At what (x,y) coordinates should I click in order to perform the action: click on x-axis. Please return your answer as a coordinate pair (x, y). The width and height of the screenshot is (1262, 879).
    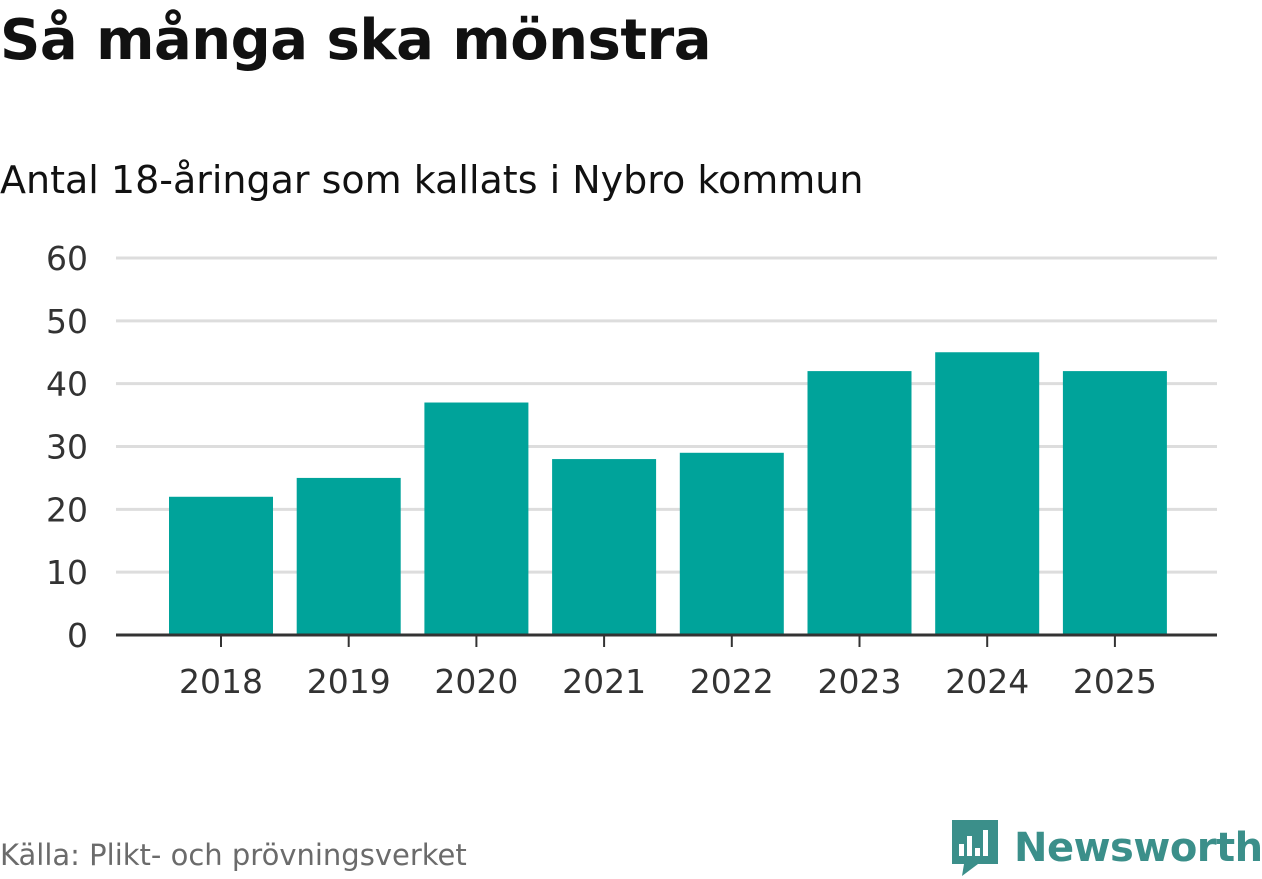
    Looking at the image, I should click on (666, 640).